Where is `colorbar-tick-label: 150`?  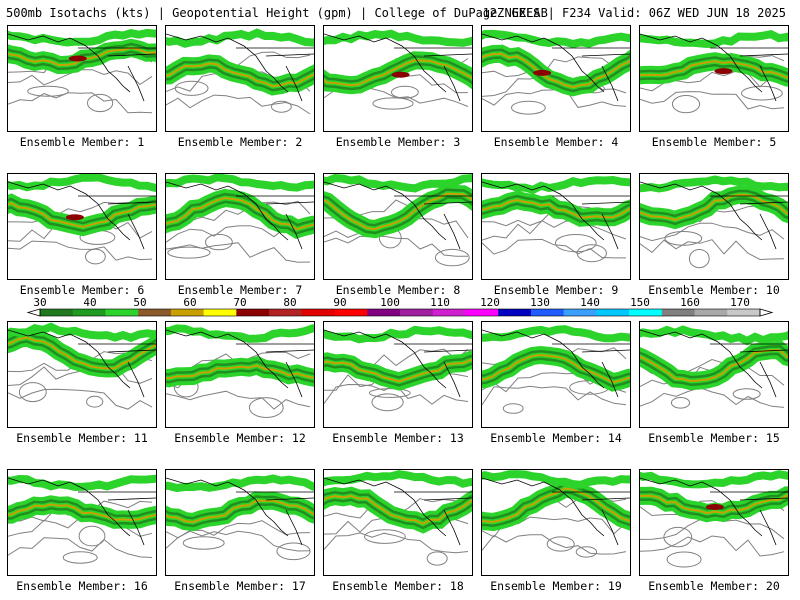
colorbar-tick-label: 150 is located at coordinates (640, 302).